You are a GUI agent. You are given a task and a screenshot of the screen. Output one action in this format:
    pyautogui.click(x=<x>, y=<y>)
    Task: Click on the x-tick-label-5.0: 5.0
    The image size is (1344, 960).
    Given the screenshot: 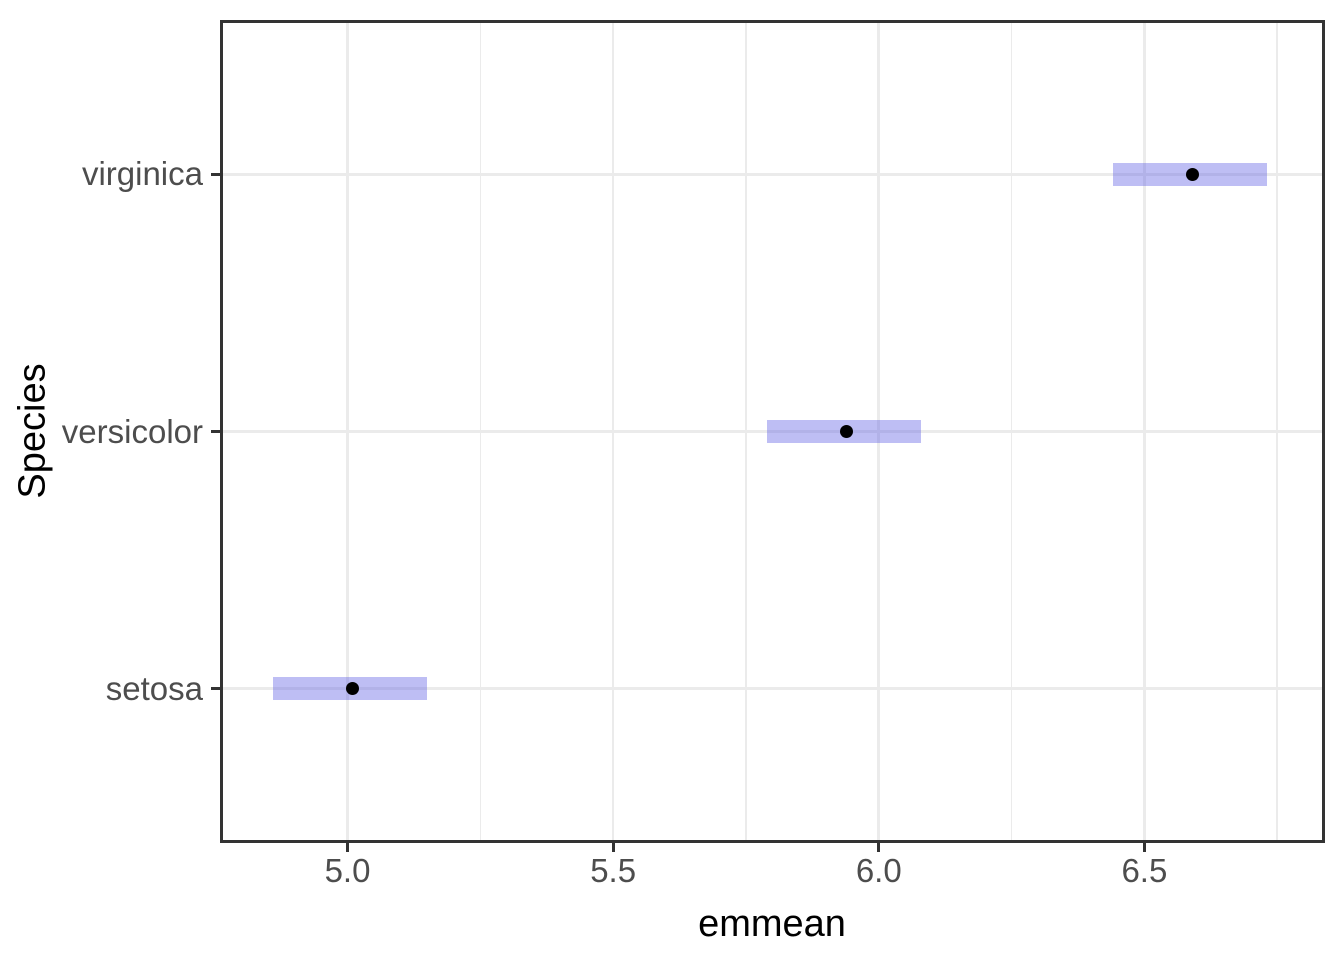 What is the action you would take?
    pyautogui.click(x=347, y=870)
    